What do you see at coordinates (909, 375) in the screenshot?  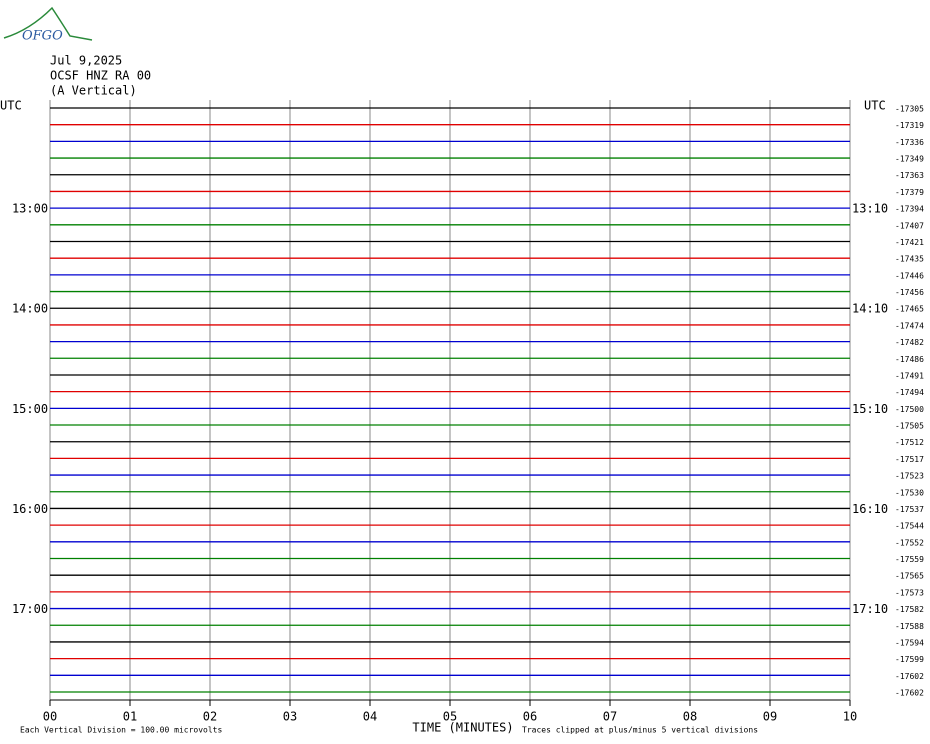 I see `trace-offset: -17491` at bounding box center [909, 375].